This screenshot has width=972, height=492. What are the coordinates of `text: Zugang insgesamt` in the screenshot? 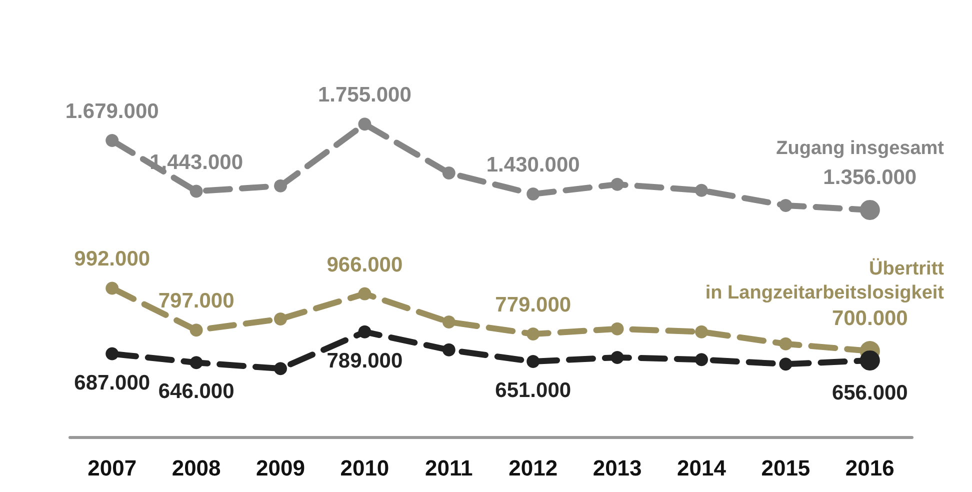 It's located at (860, 148).